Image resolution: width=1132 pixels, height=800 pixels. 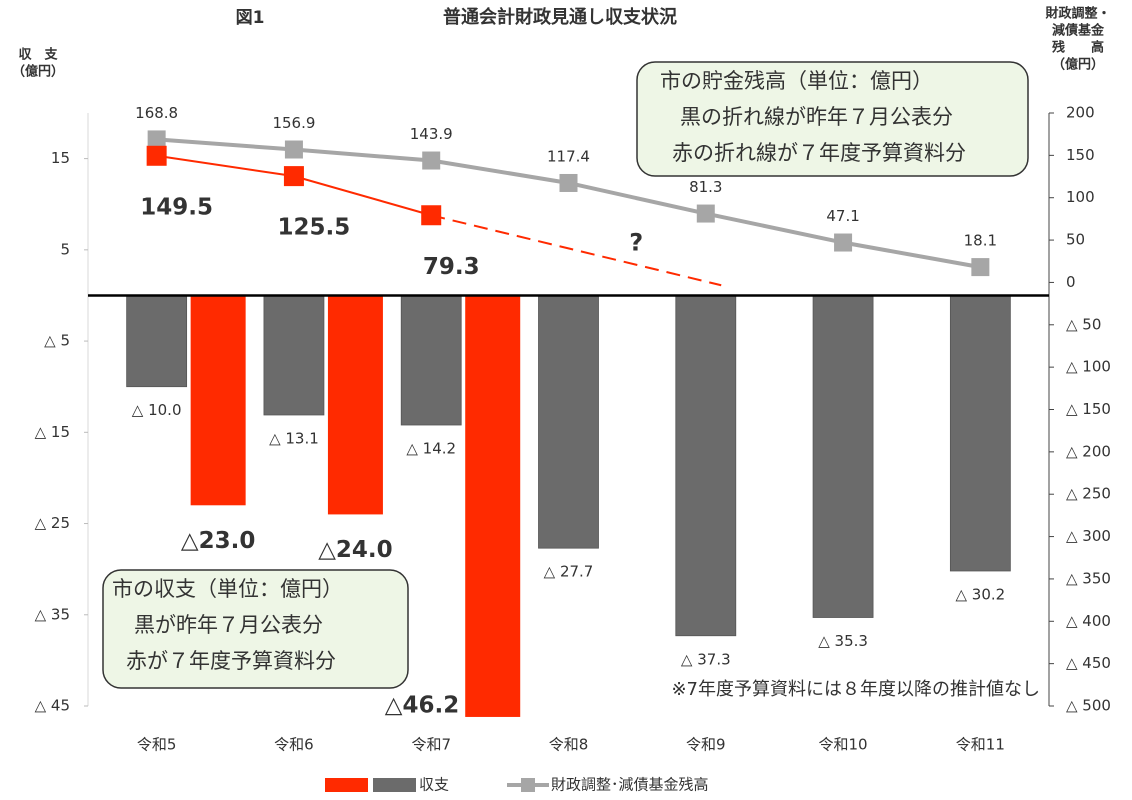 What do you see at coordinates (842, 216) in the screenshot?
I see `data-label: 47.1` at bounding box center [842, 216].